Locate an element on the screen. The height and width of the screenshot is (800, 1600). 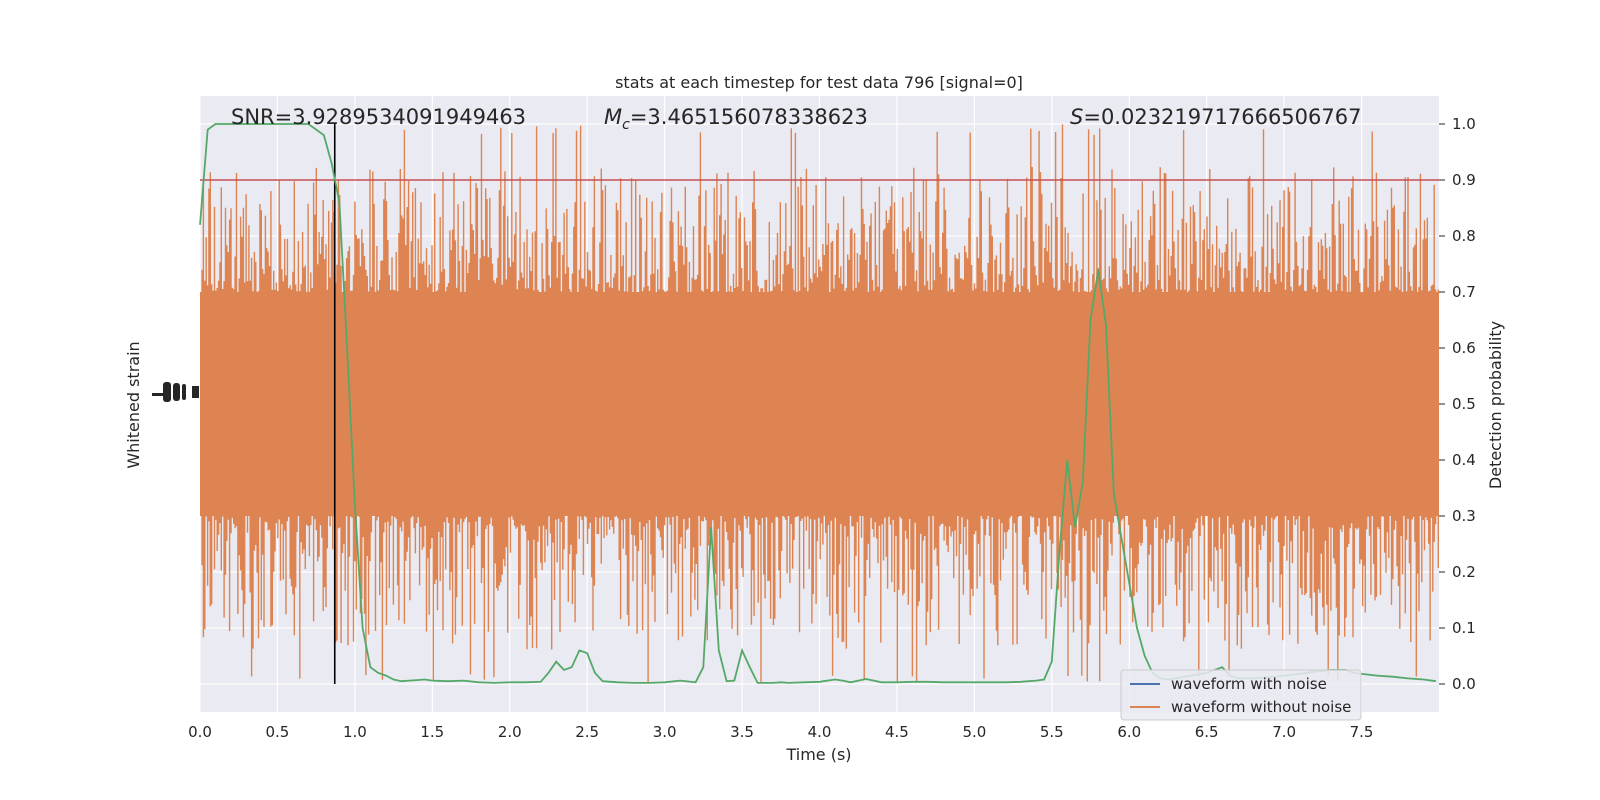
y-tick-label: 0.2 is located at coordinates (1464, 572).